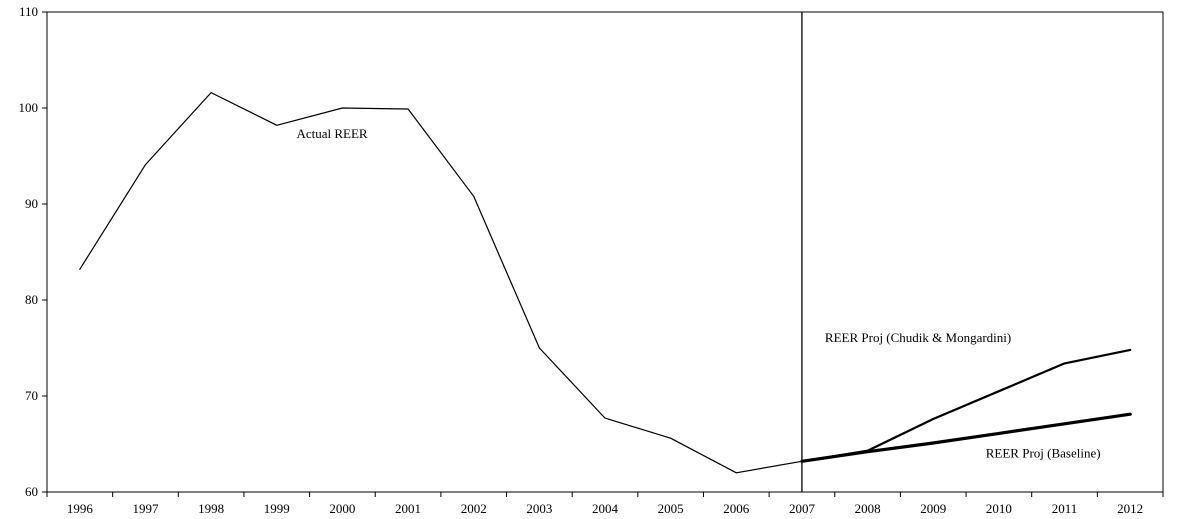 This screenshot has height=519, width=1178. Describe the element at coordinates (331, 133) in the screenshot. I see `series-annotation: Actual REER` at that location.